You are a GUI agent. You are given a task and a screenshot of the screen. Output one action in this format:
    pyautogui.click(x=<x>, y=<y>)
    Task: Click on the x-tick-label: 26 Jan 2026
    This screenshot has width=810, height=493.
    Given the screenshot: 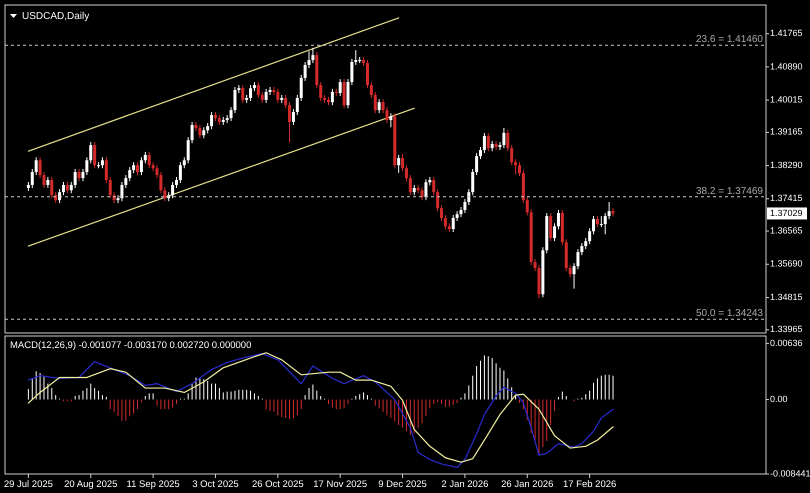 What is the action you would take?
    pyautogui.click(x=527, y=484)
    